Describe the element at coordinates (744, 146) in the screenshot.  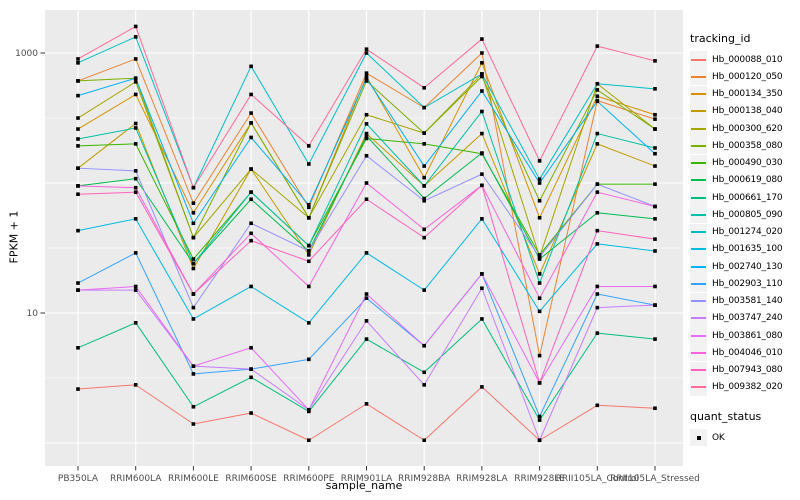
I see `legend-entry-Hb_000358_080: Hb_000358_080` at that location.